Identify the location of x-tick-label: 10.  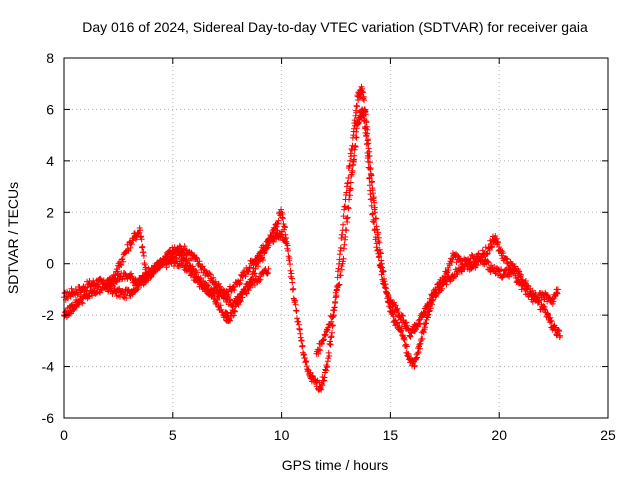
(282, 435).